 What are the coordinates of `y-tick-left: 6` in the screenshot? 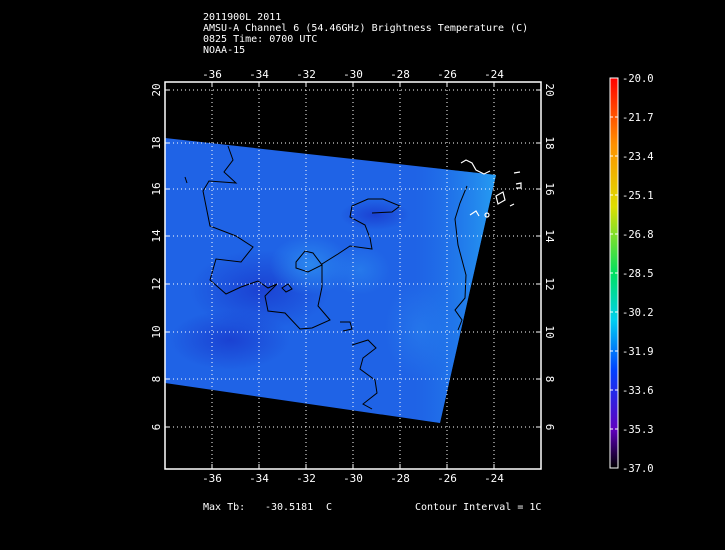 It's located at (156, 427).